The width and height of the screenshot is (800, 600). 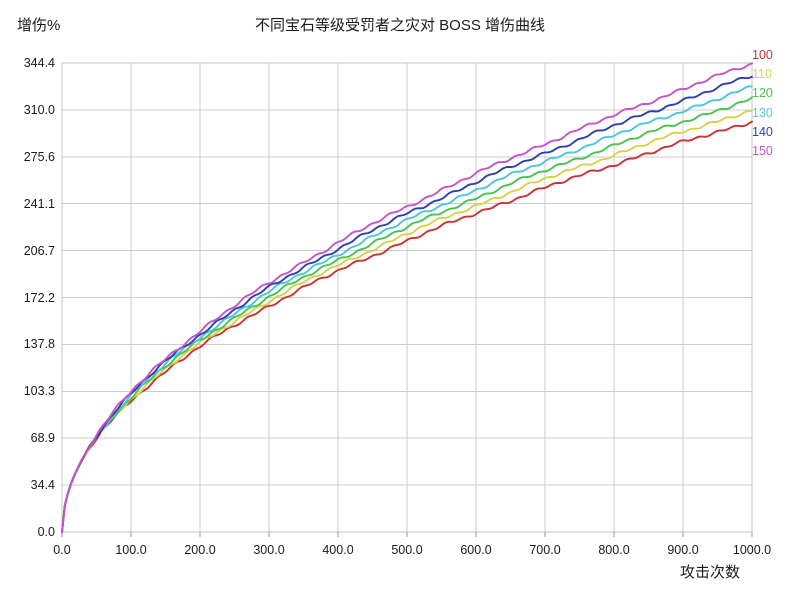 What do you see at coordinates (407, 550) in the screenshot?
I see `x-tick-label: 500.0` at bounding box center [407, 550].